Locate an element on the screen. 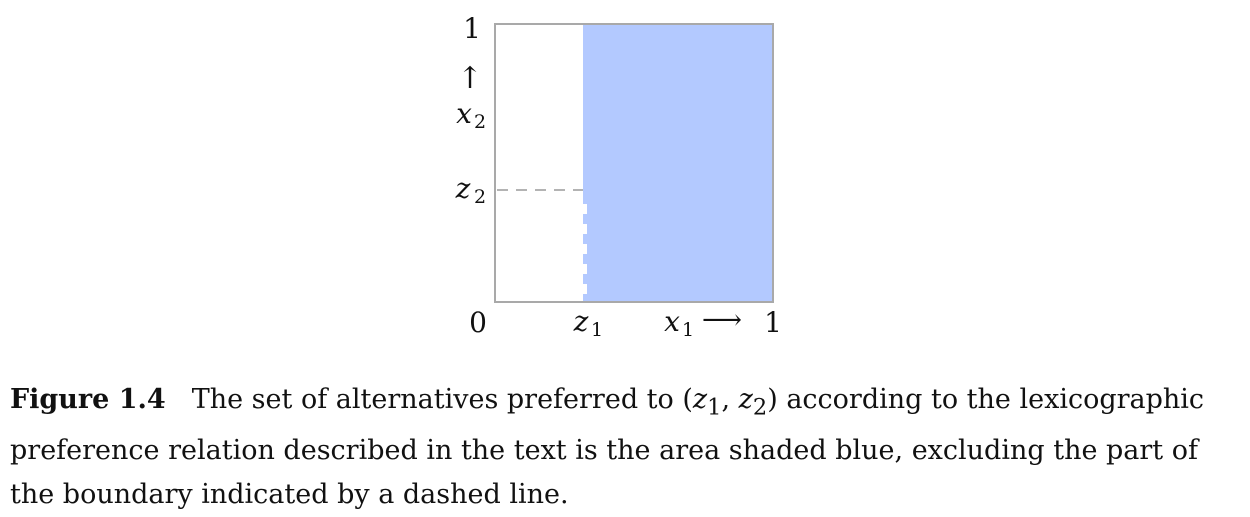 This screenshot has width=1250, height=517. z2-label: z is located at coordinates (463, 188).